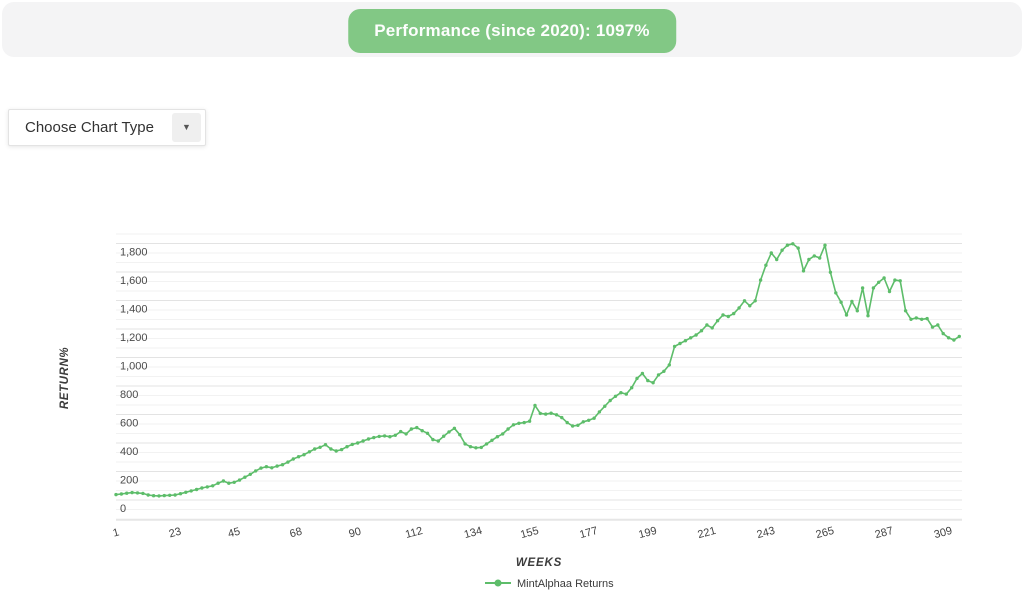 This screenshot has width=1024, height=600. What do you see at coordinates (134, 338) in the screenshot?
I see `svg-text: 1,200` at bounding box center [134, 338].